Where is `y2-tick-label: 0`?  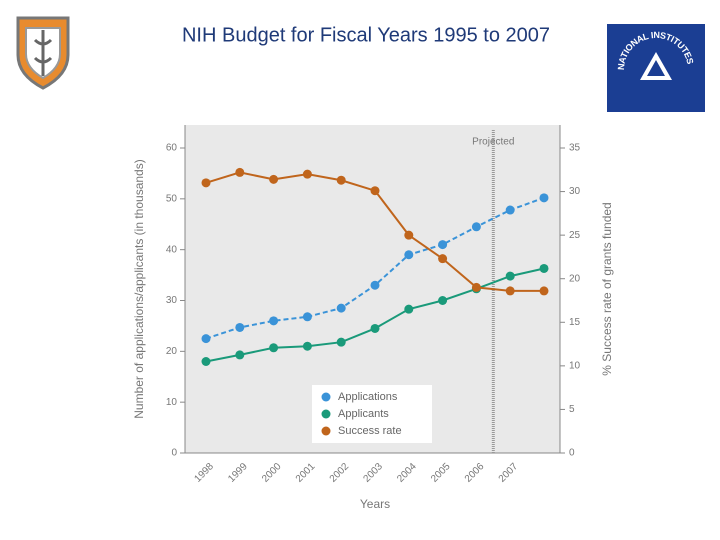
y2-tick-label: 0 is located at coordinates (572, 453).